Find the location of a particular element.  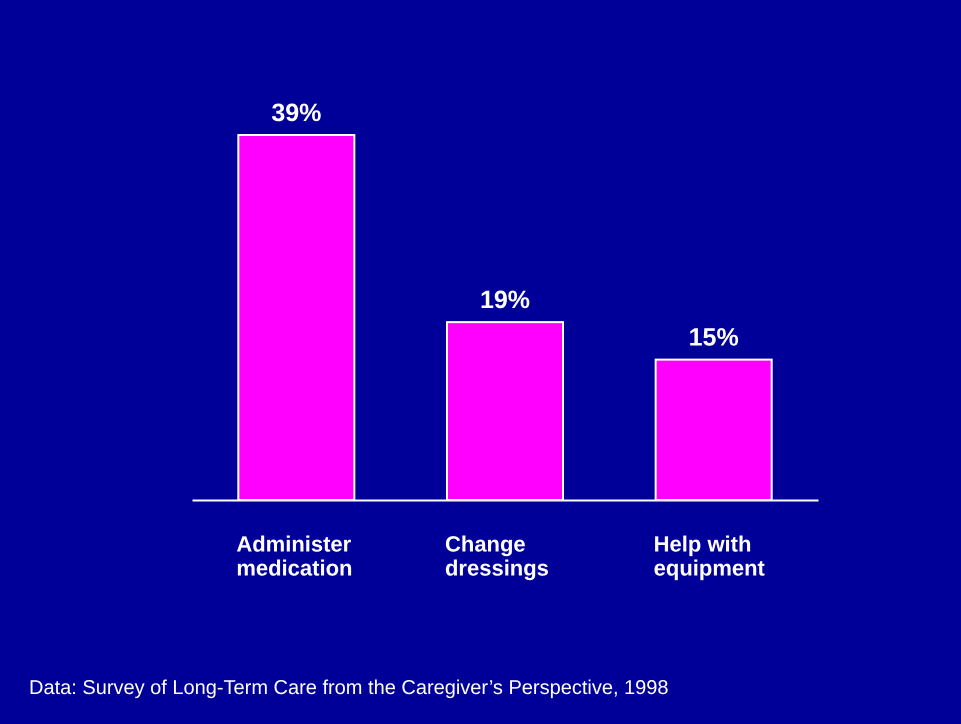

x-tick-label: Administer medication is located at coordinates (294, 556).